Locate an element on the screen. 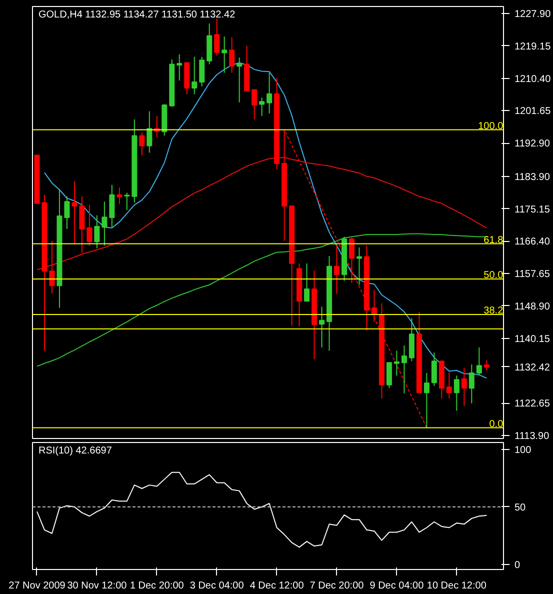 The width and height of the screenshot is (553, 594). x-tick-label: 1 Dec 20:00 is located at coordinates (157, 586).